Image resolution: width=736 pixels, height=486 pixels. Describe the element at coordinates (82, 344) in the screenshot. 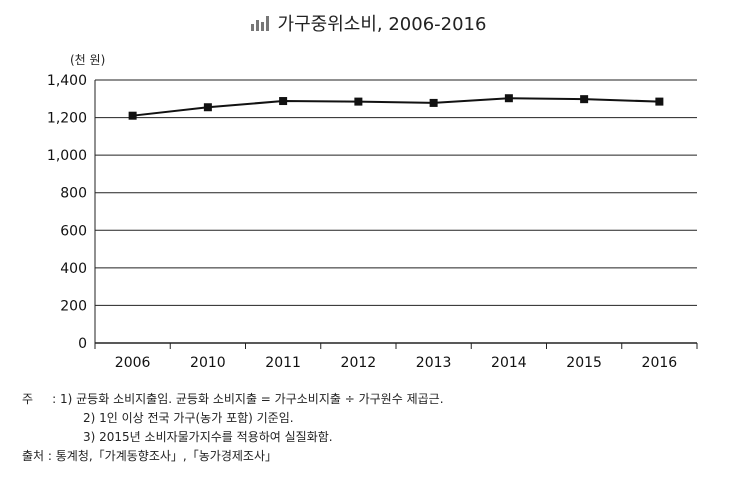

I see `y-tick-label: 0` at that location.